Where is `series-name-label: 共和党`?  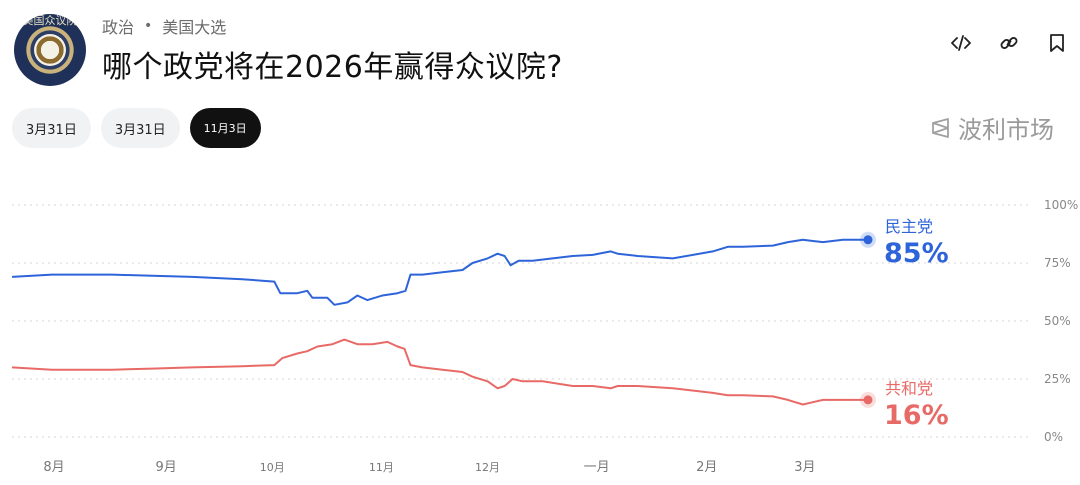
series-name-label: 共和党 is located at coordinates (909, 388).